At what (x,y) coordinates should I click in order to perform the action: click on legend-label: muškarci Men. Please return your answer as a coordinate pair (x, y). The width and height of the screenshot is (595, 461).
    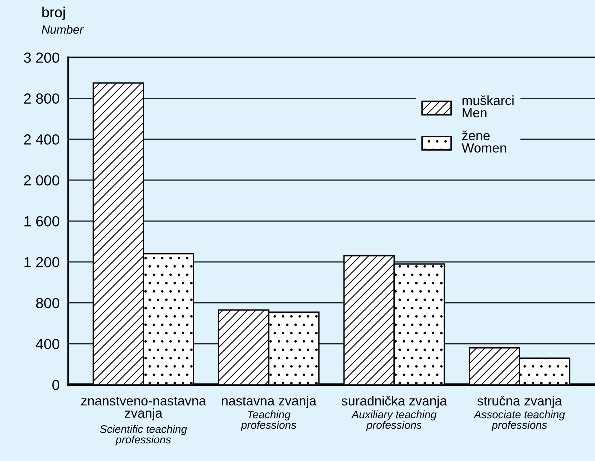
    Looking at the image, I should click on (488, 107).